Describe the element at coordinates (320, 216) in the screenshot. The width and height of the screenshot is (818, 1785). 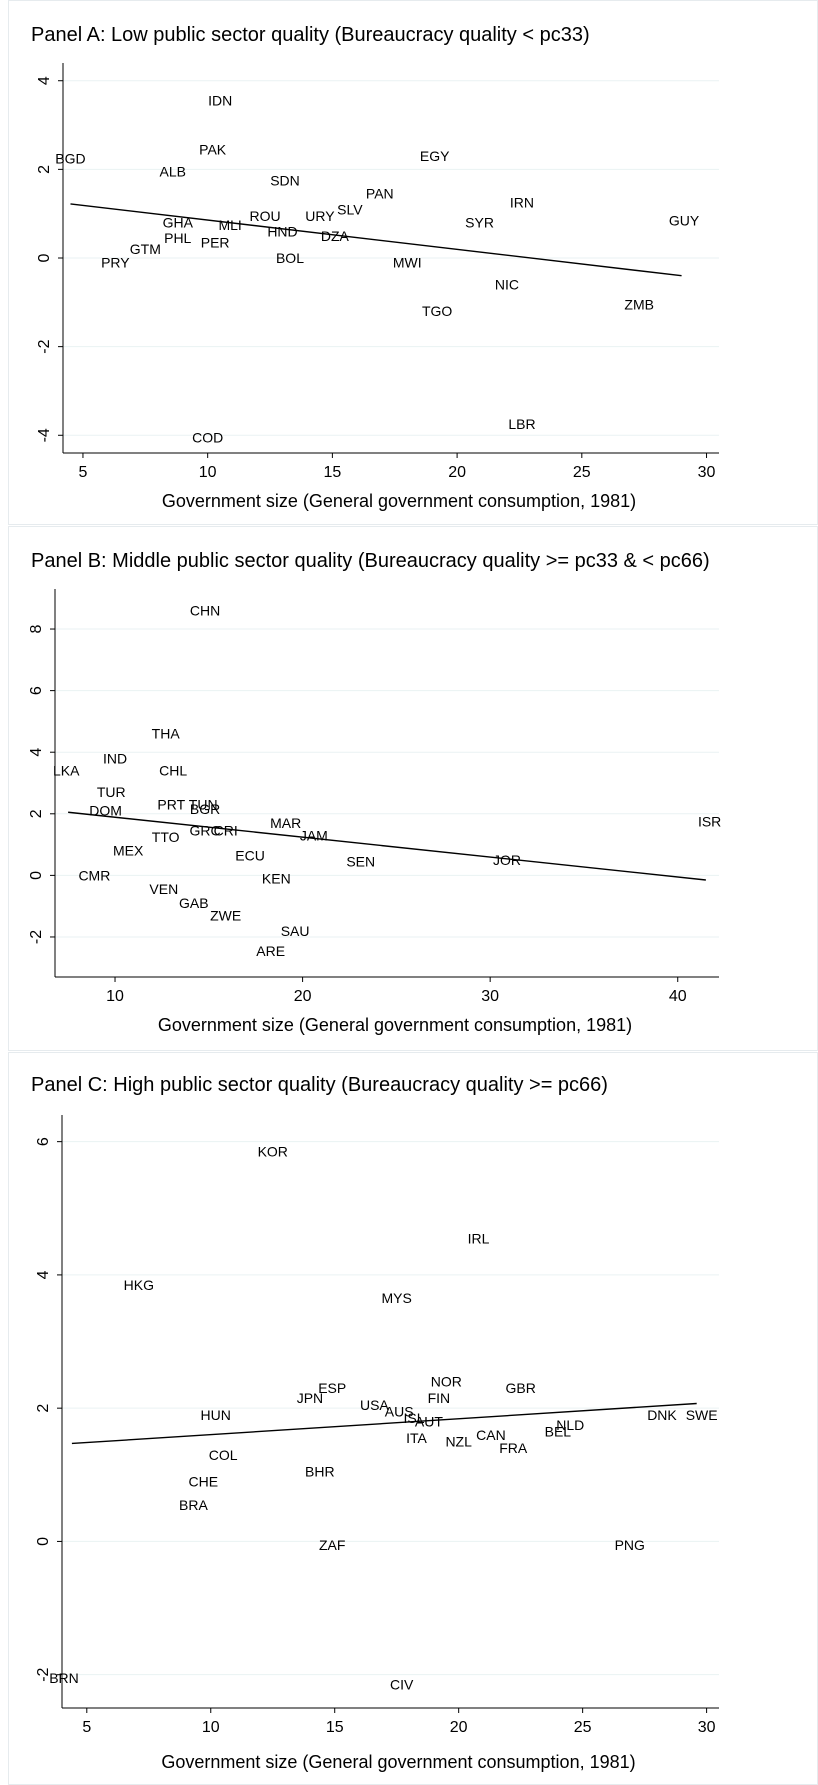
I see `point-label: URY` at that location.